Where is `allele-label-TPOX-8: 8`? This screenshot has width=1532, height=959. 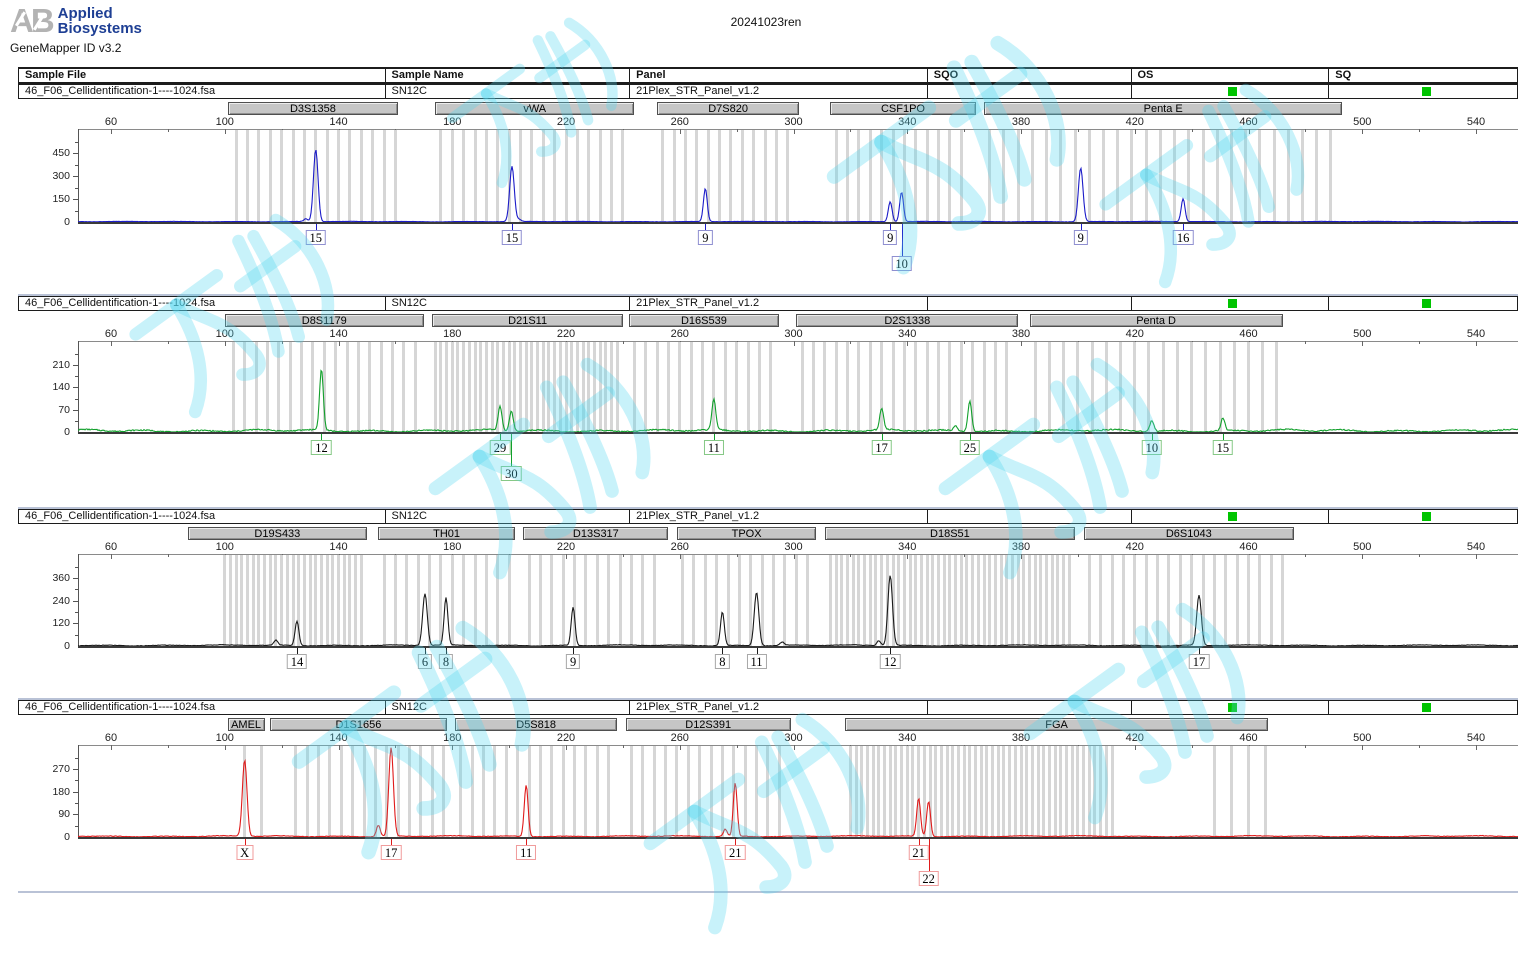
allele-label-TPOX-8: 8 is located at coordinates (722, 661).